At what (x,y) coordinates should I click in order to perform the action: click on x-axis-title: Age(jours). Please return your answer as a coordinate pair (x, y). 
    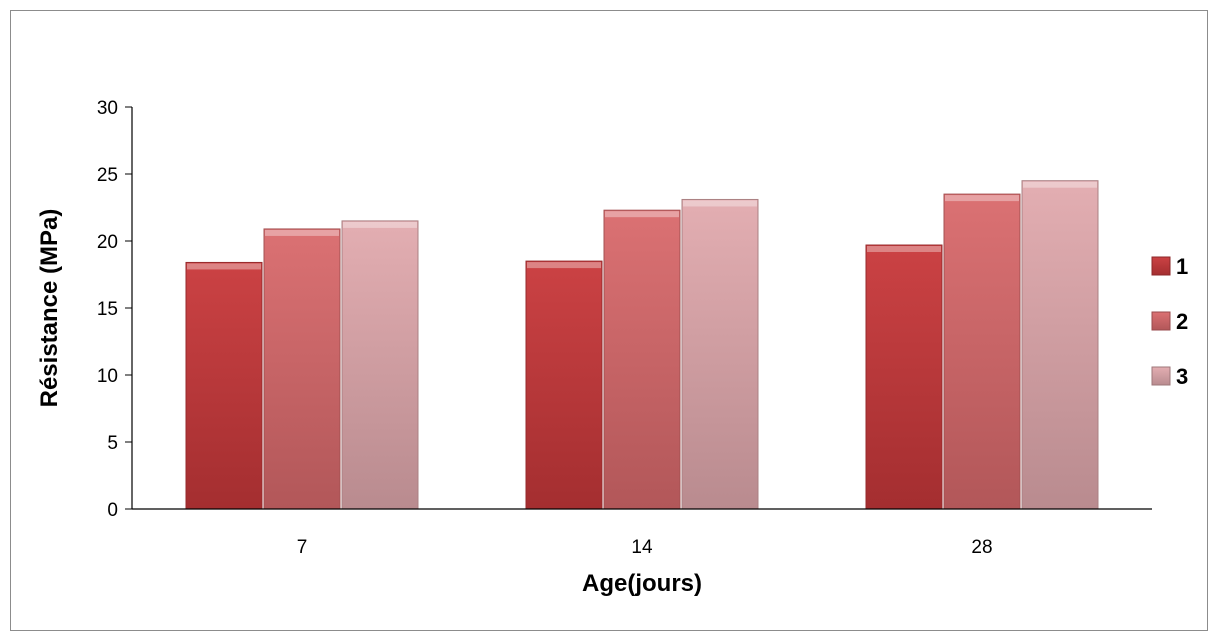
    Looking at the image, I should click on (642, 583).